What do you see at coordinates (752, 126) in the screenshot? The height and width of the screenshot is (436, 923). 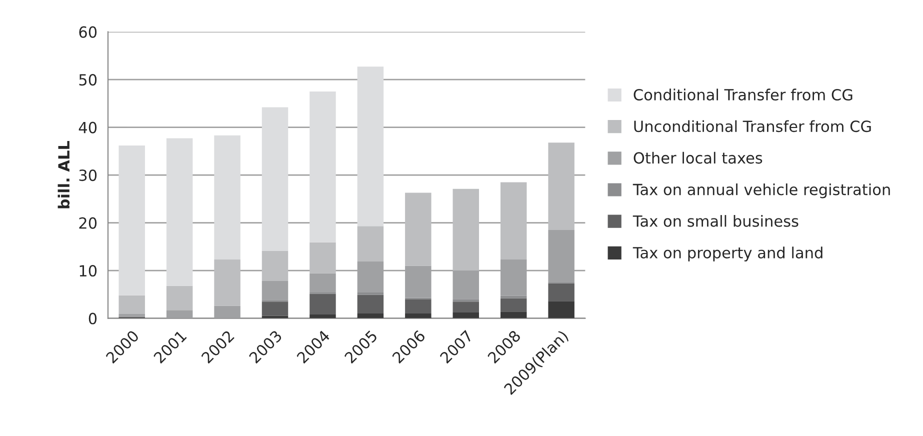 I see `legend-label: Unconditional Transfer from CG` at bounding box center [752, 126].